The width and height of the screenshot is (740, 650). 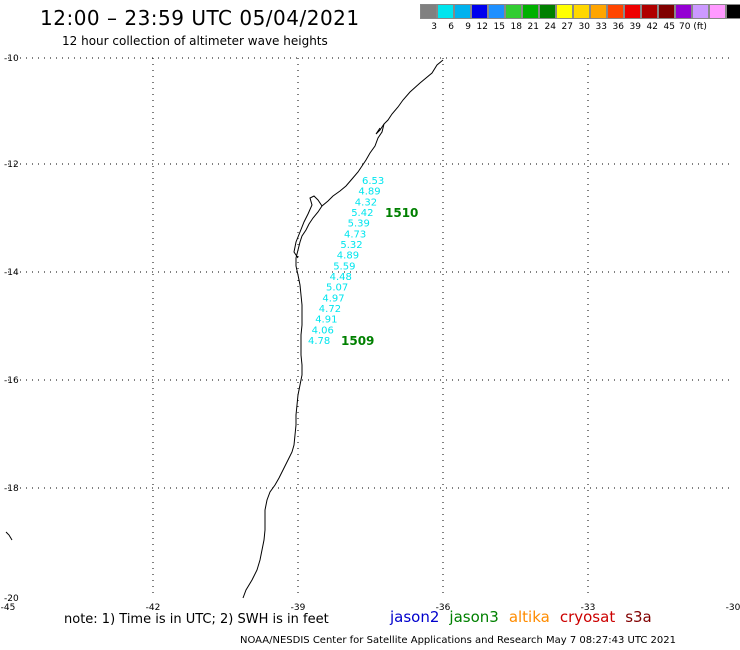 What do you see at coordinates (482, 27) in the screenshot?
I see `scale-label: 12` at bounding box center [482, 27].